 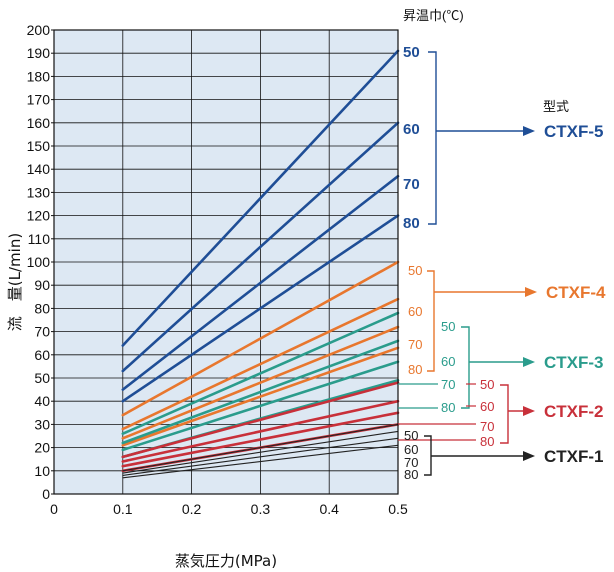 I want to click on y-tick-label: 30, so click(x=42, y=424).